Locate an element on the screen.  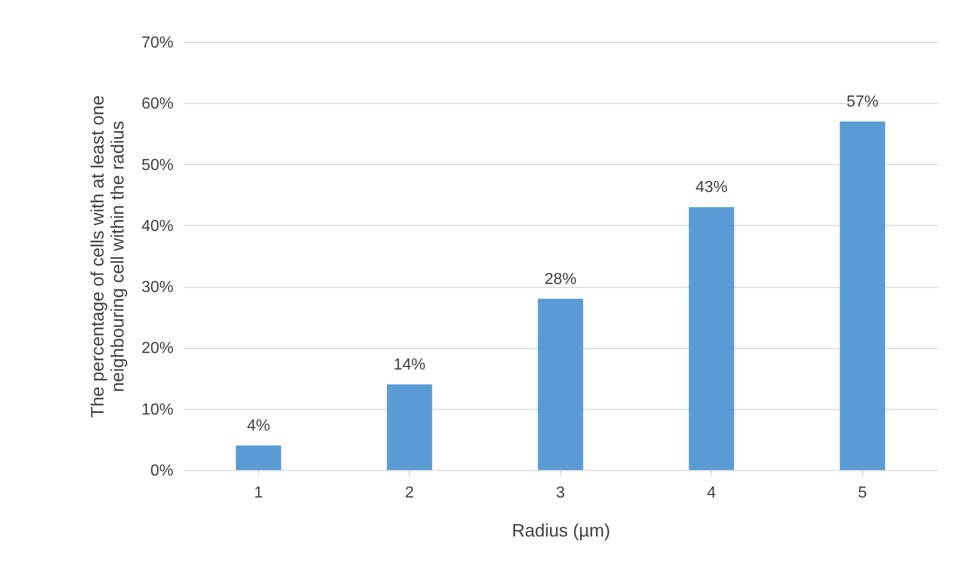
y-tick-label: 50% is located at coordinates (157, 165).